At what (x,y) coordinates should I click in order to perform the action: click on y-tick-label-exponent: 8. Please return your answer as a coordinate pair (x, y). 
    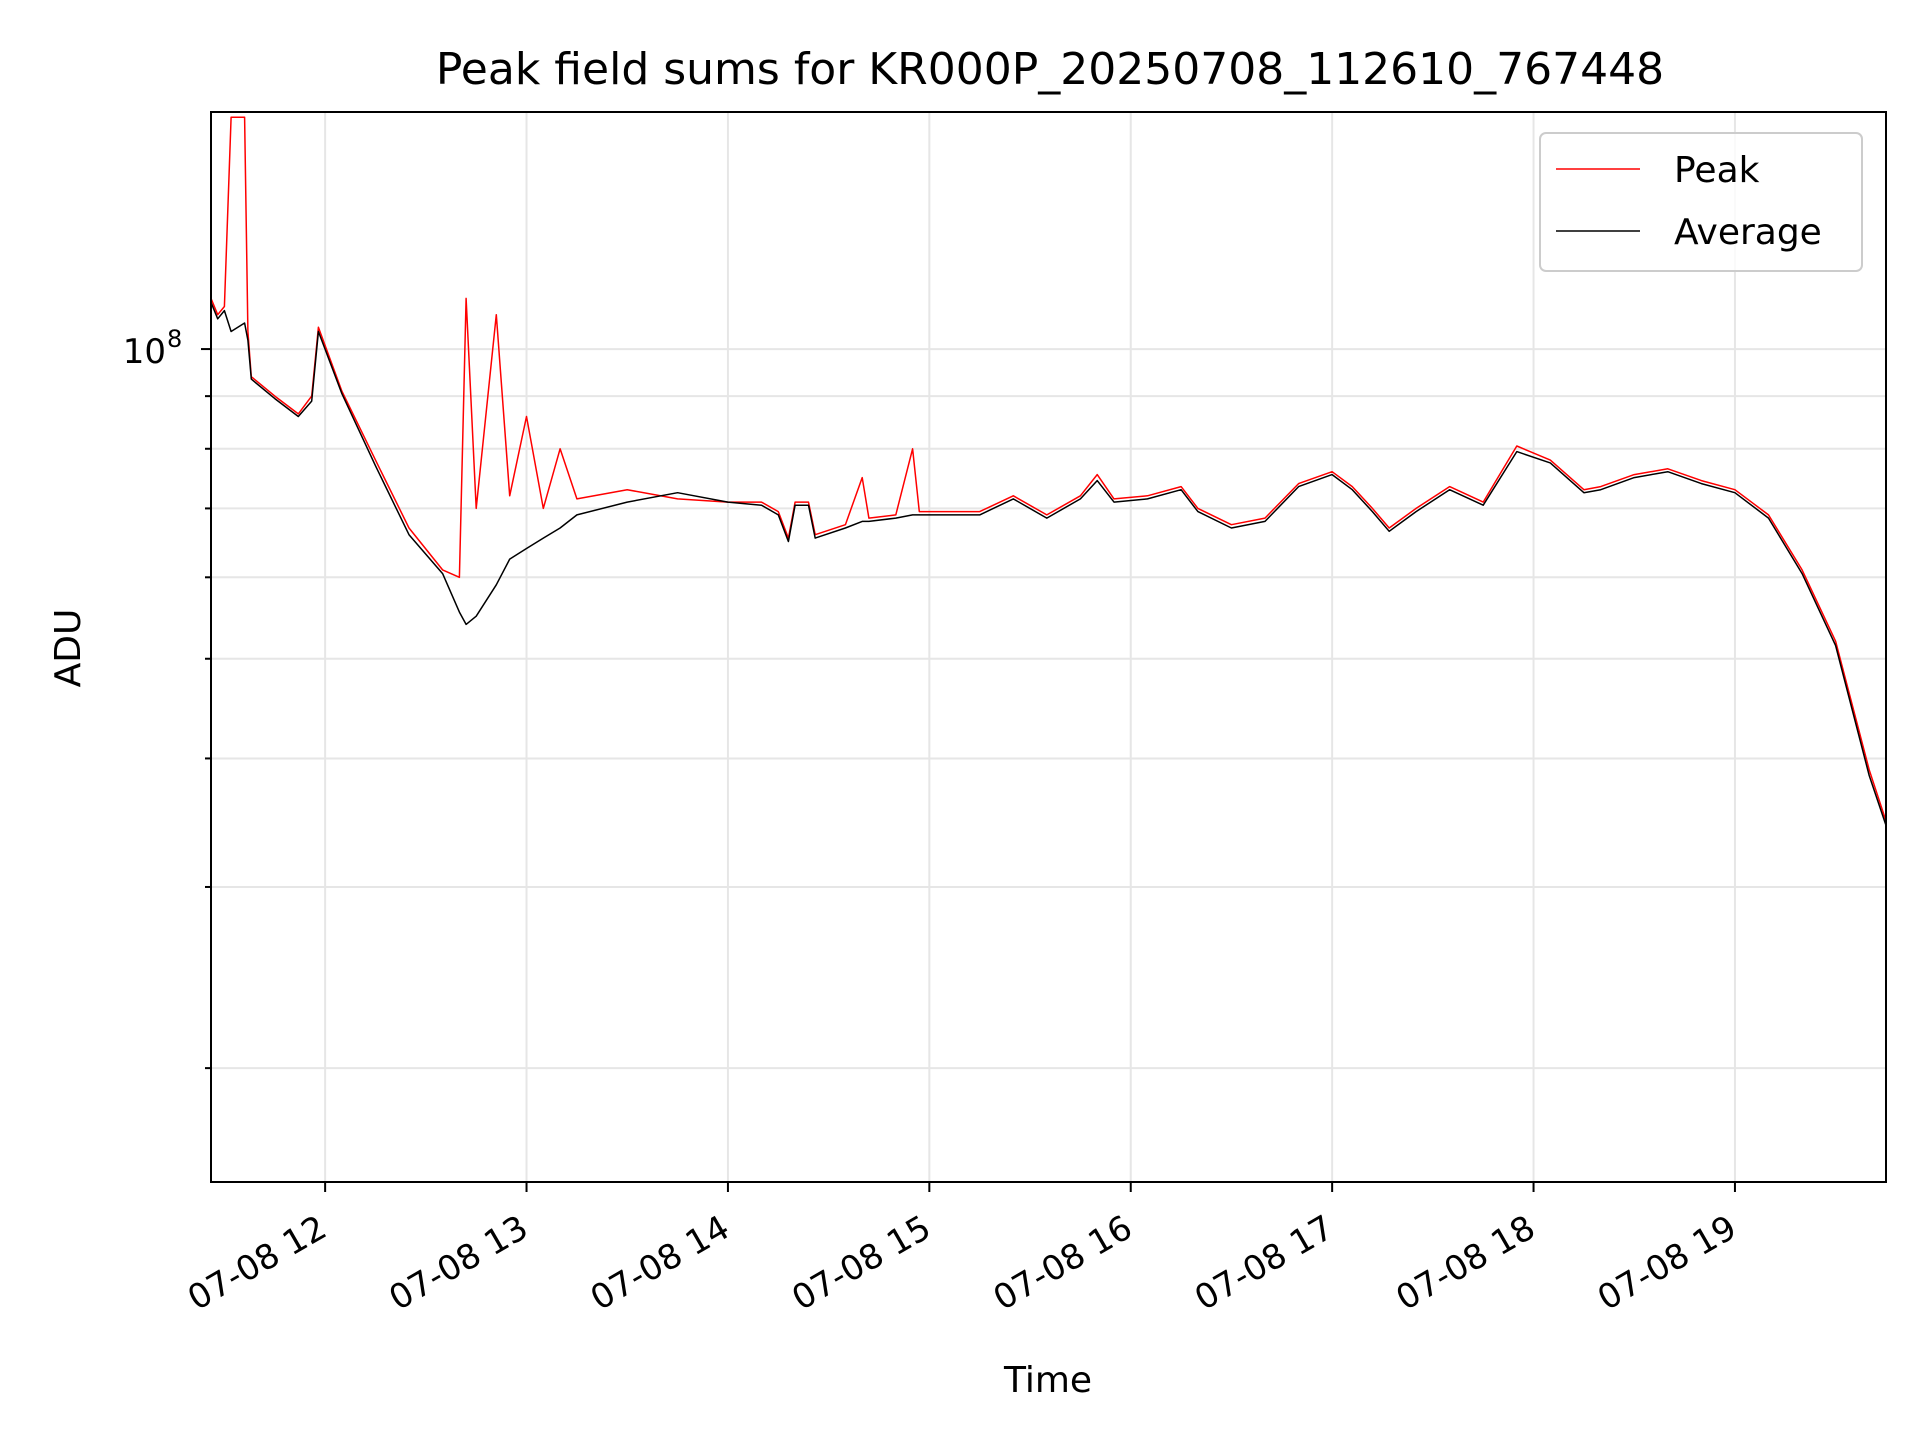
    Looking at the image, I should click on (174, 339).